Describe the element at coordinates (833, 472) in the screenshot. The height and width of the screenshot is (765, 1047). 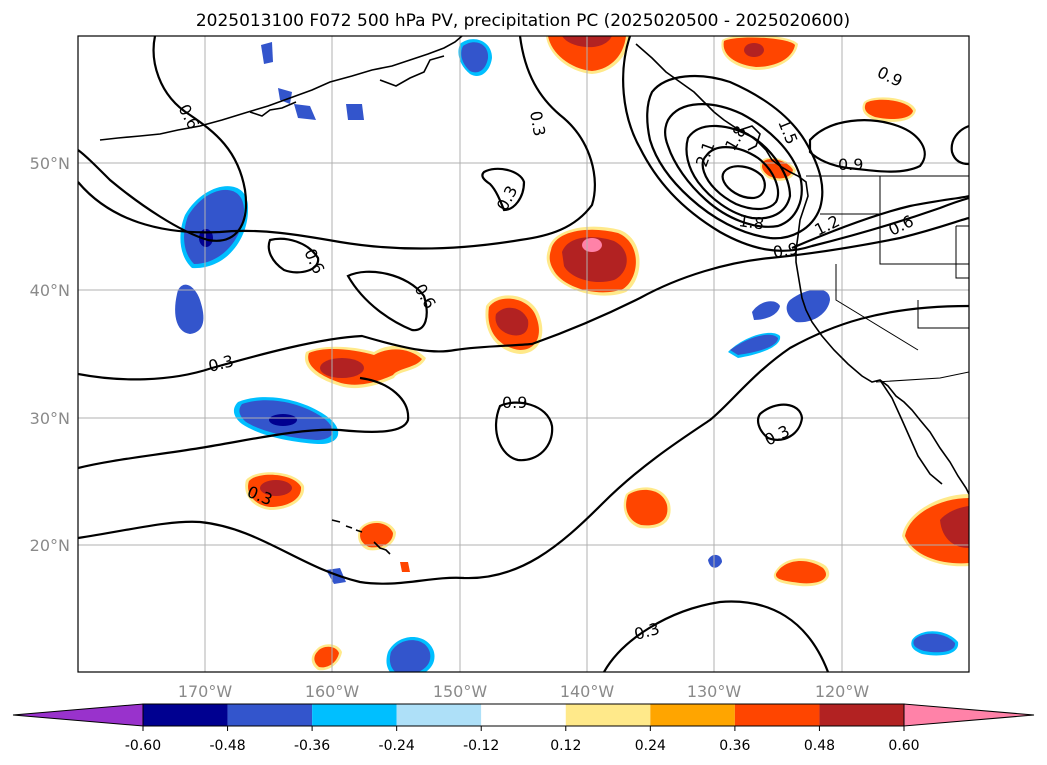
I see `precip-blob-neg-coast` at that location.